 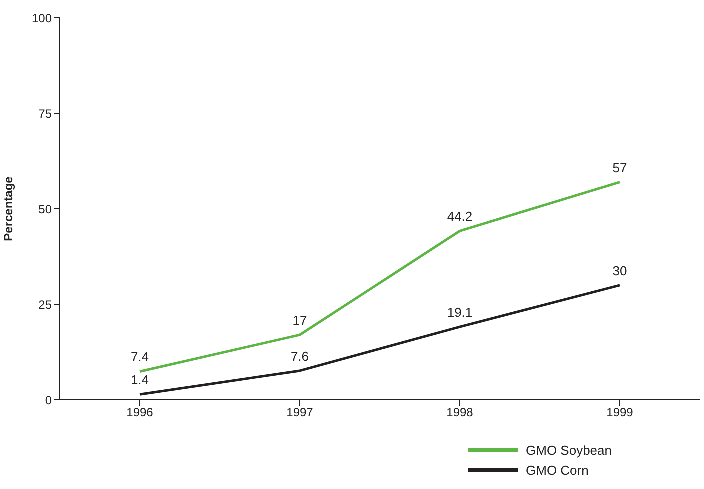 I want to click on x-tick-label: 1998, so click(x=460, y=413).